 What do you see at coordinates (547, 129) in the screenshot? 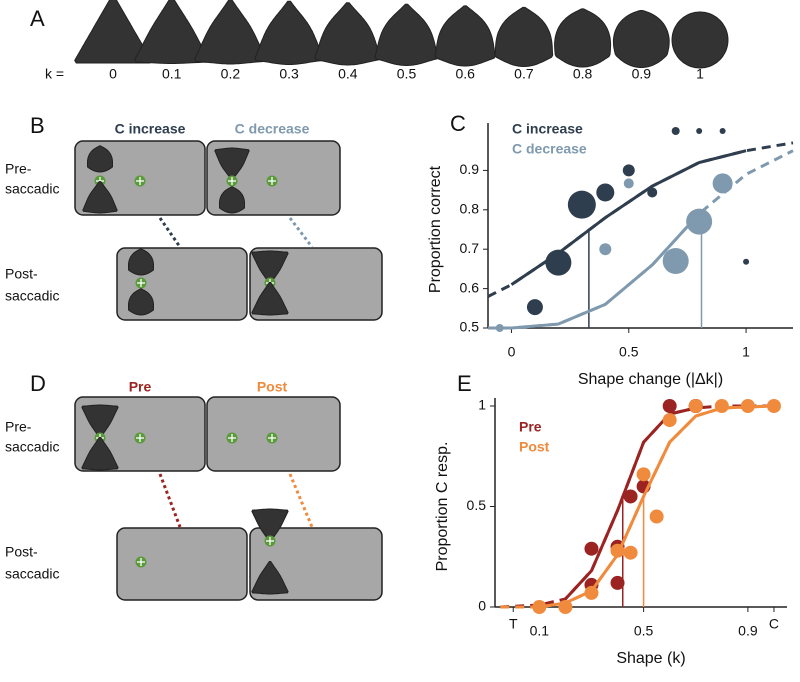
I see `legend-label: C increase` at bounding box center [547, 129].